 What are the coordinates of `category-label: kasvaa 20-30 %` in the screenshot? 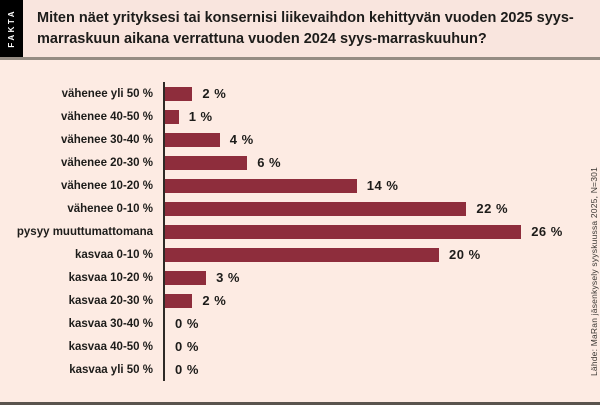 It's located at (110, 300).